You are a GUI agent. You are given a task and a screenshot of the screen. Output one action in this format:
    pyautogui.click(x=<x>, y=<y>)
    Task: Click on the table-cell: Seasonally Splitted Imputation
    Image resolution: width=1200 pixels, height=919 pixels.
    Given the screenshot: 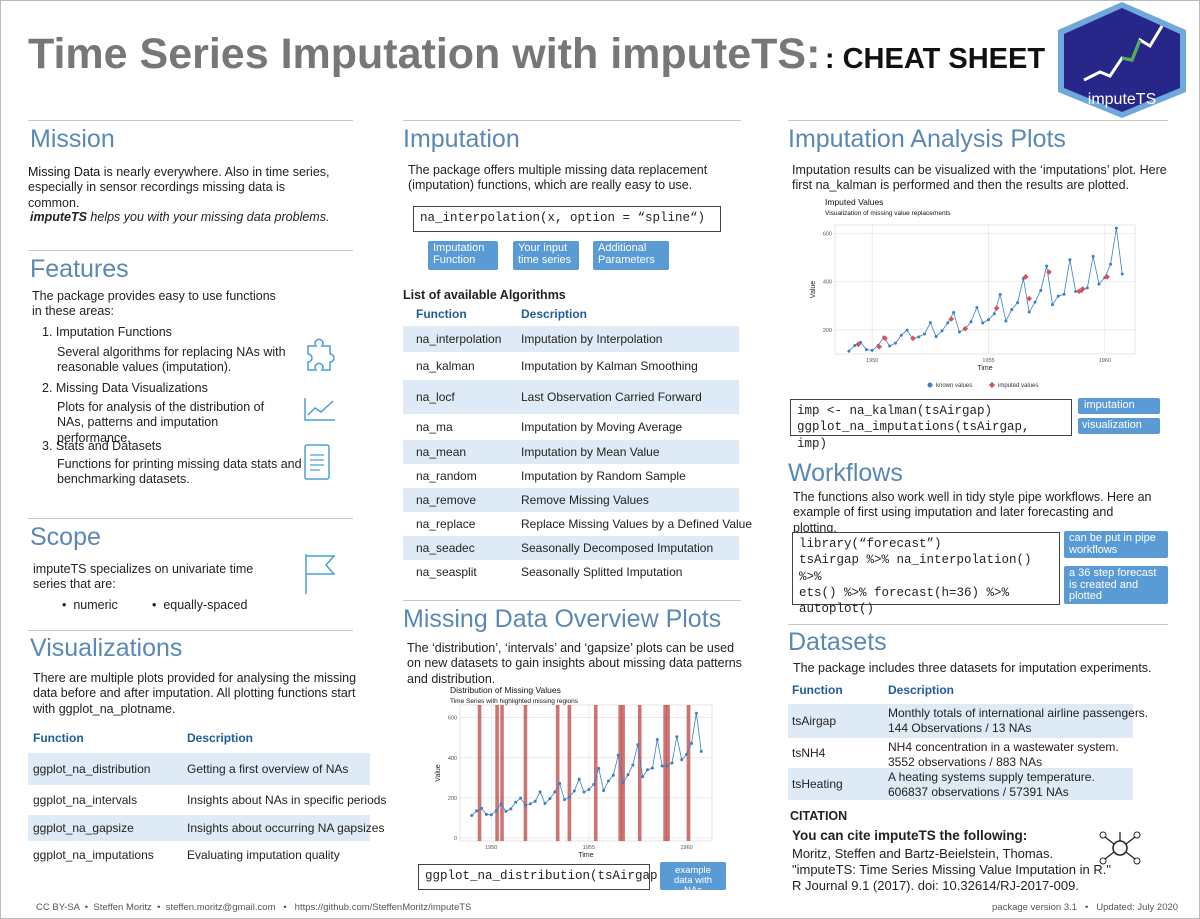 What is the action you would take?
    pyautogui.click(x=602, y=571)
    